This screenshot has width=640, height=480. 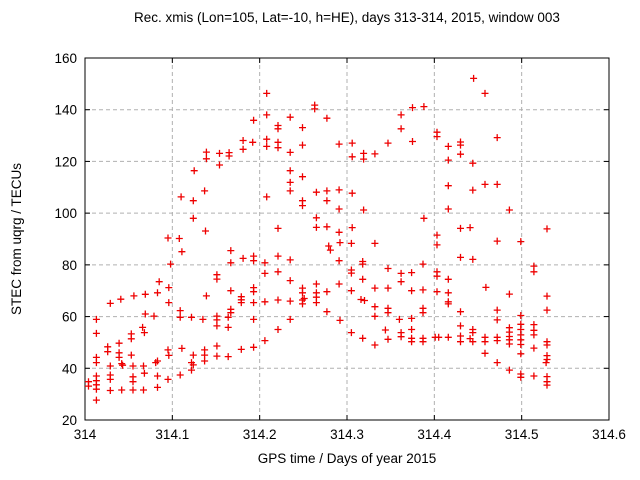 I want to click on y-tick-label: 140, so click(x=65, y=110).